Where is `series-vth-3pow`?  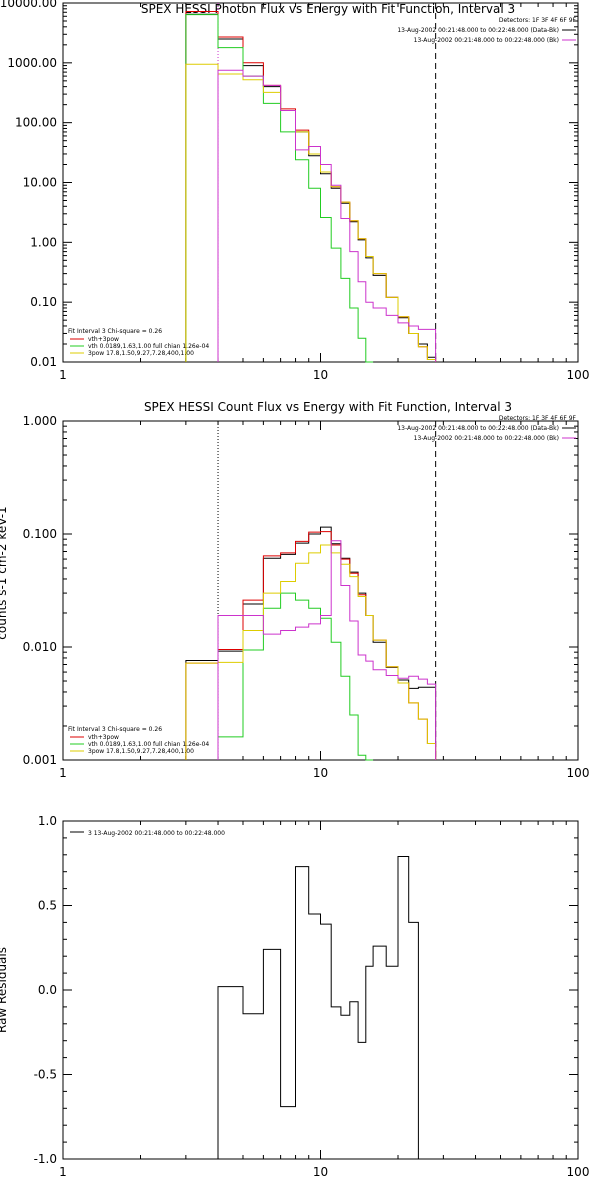
series-vth-3pow is located at coordinates (311, 645).